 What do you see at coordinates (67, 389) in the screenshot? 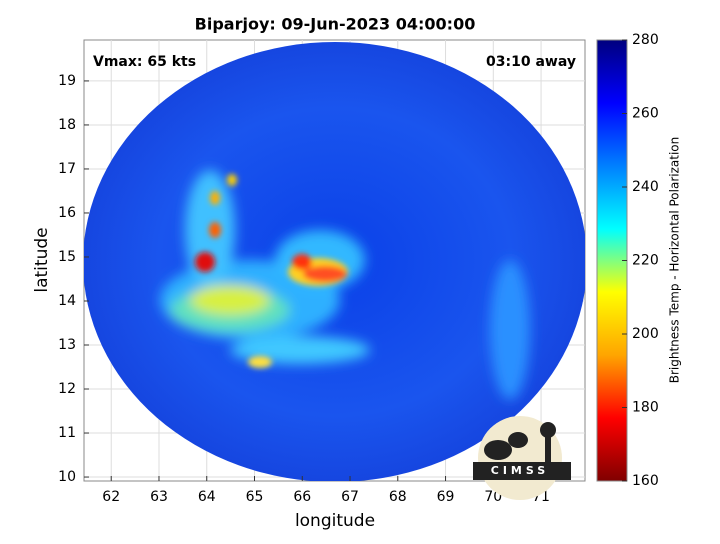
I see `y-tick-label: 12` at bounding box center [67, 389].